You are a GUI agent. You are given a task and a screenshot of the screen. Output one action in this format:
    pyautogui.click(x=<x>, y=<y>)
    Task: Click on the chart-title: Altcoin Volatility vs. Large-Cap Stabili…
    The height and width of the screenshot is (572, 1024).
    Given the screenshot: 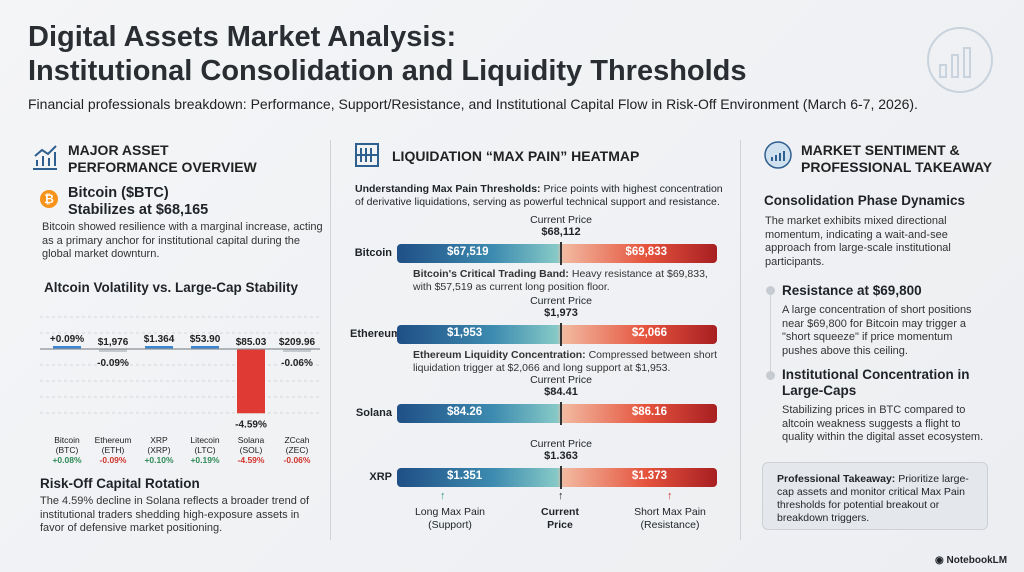 What is the action you would take?
    pyautogui.click(x=171, y=287)
    